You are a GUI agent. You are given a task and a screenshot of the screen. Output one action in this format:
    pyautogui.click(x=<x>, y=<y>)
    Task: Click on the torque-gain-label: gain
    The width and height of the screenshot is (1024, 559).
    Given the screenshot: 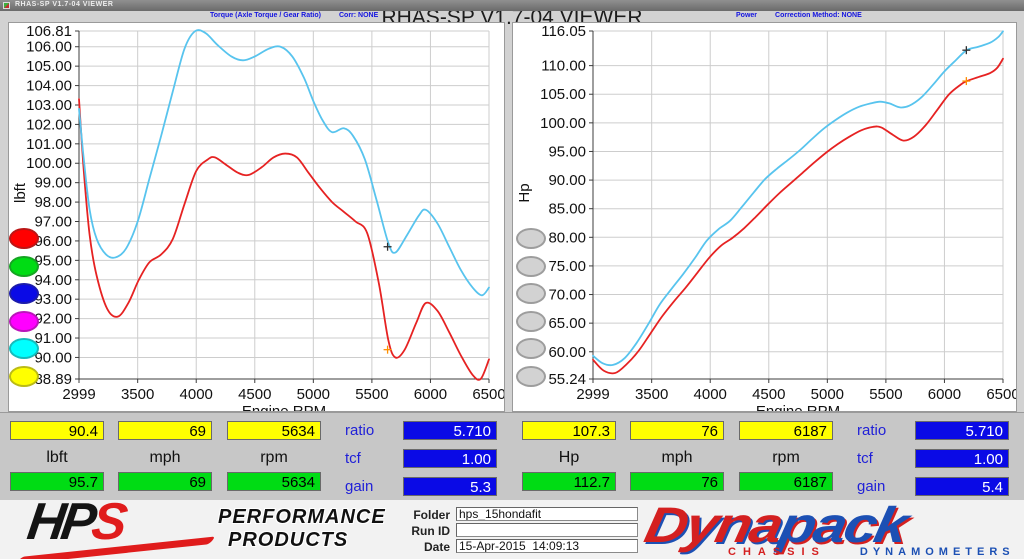 What is the action you would take?
    pyautogui.click(x=359, y=486)
    